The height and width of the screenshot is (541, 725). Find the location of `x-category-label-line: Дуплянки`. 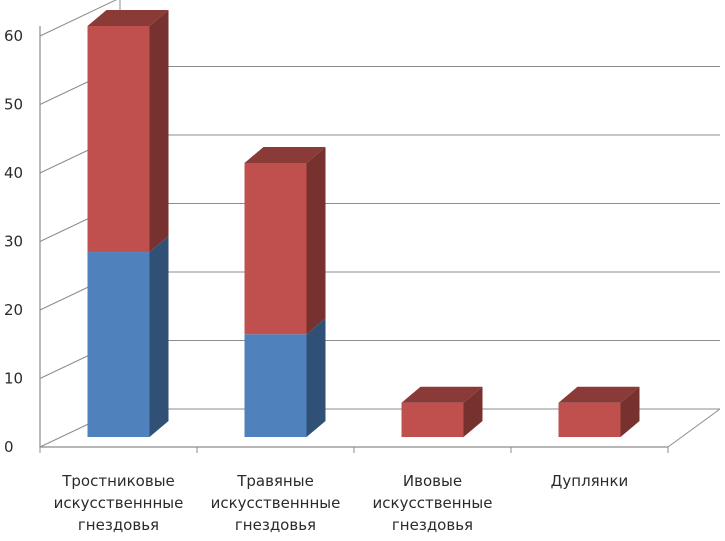

x-category-label-line: Дуплянки is located at coordinates (589, 481).